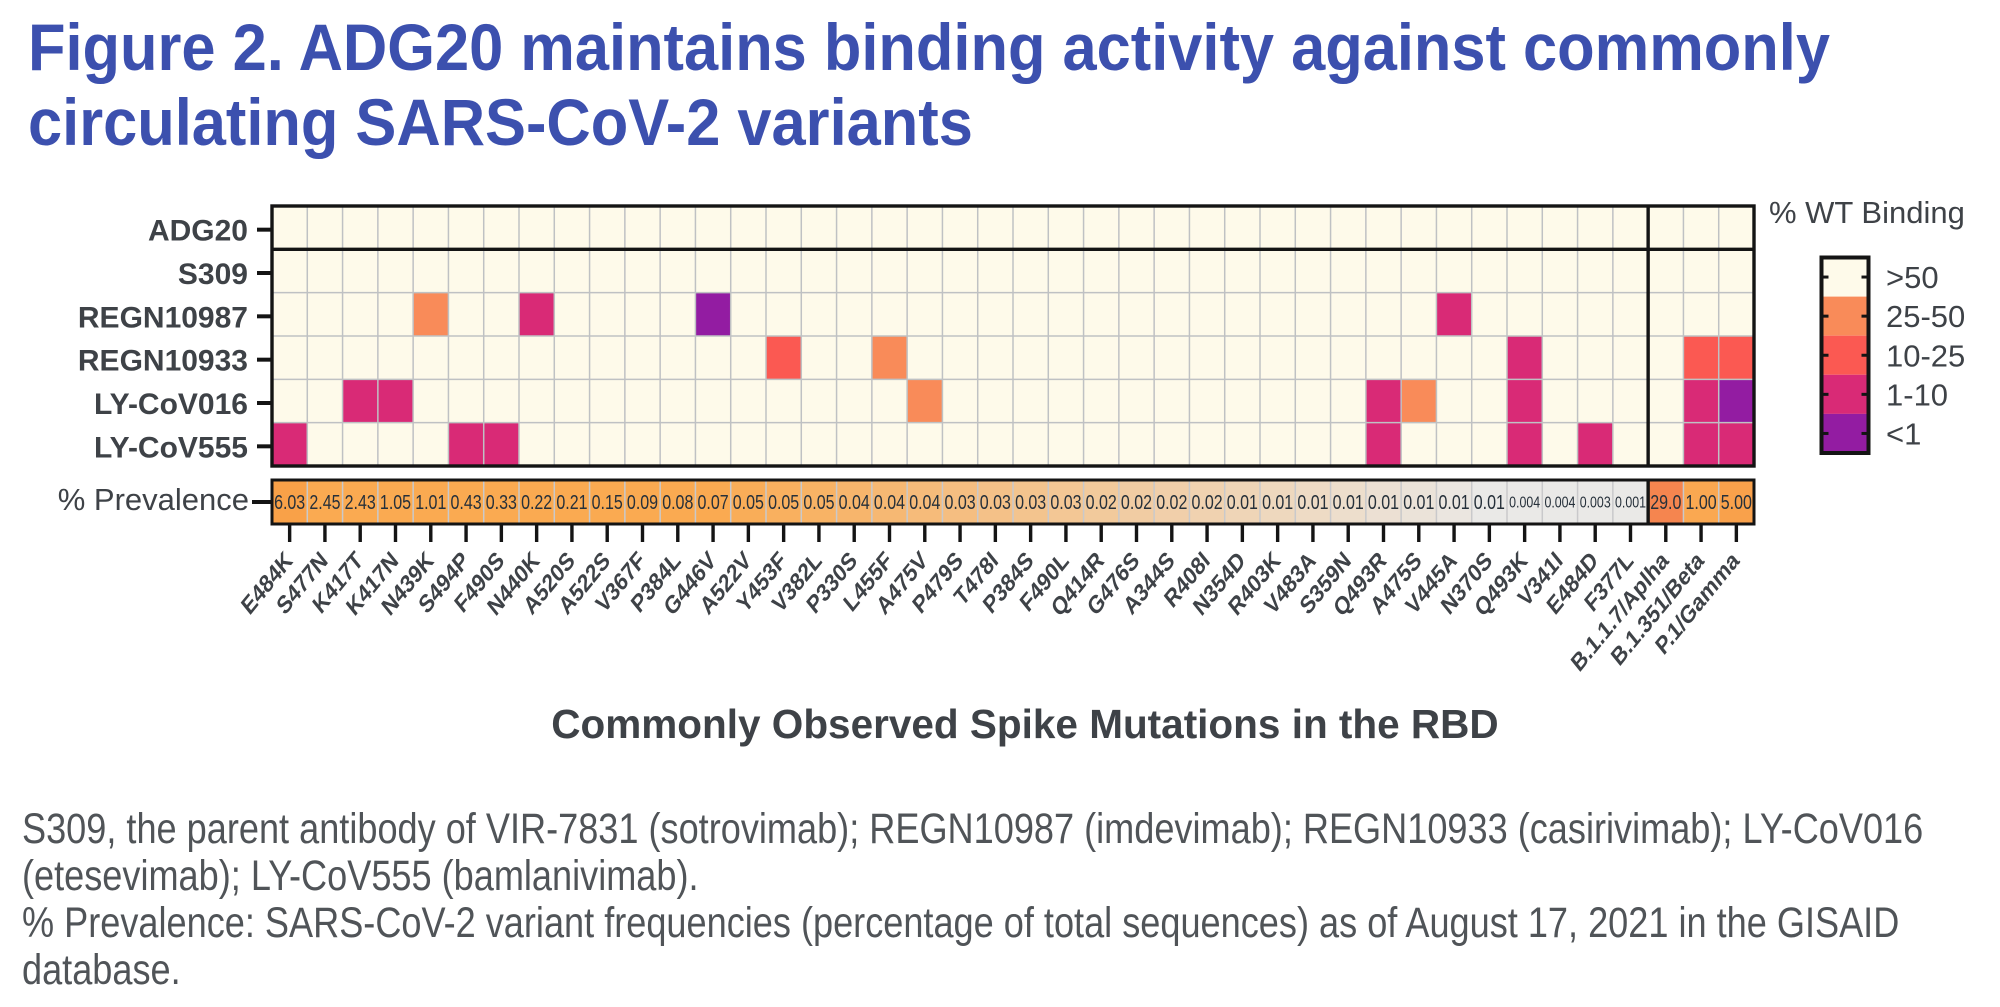 This screenshot has width=2000, height=1007. Describe the element at coordinates (1925, 316) in the screenshot. I see `svg-text: 25-50` at that location.